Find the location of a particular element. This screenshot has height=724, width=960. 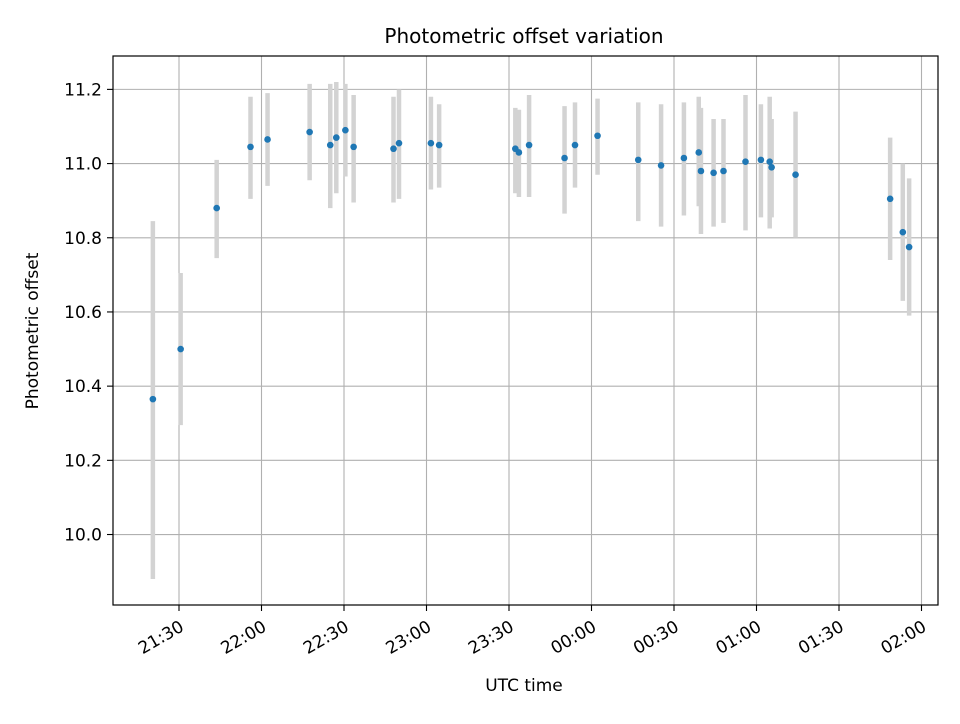

y-tick-label: 10.6 is located at coordinates (83, 313).